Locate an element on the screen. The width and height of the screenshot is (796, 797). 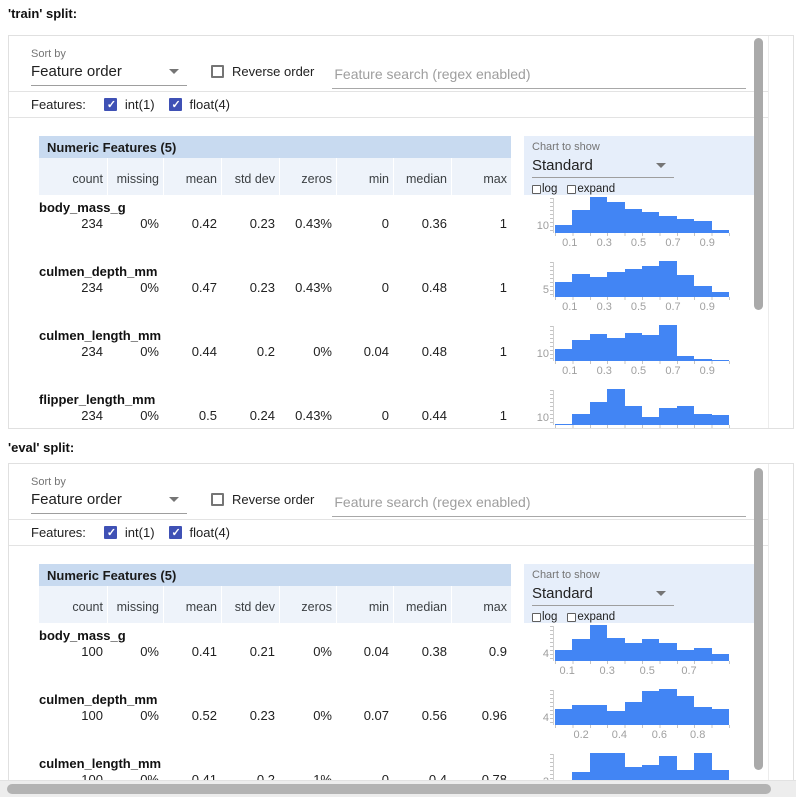
sort-by-label: Sort by is located at coordinates (48, 54).